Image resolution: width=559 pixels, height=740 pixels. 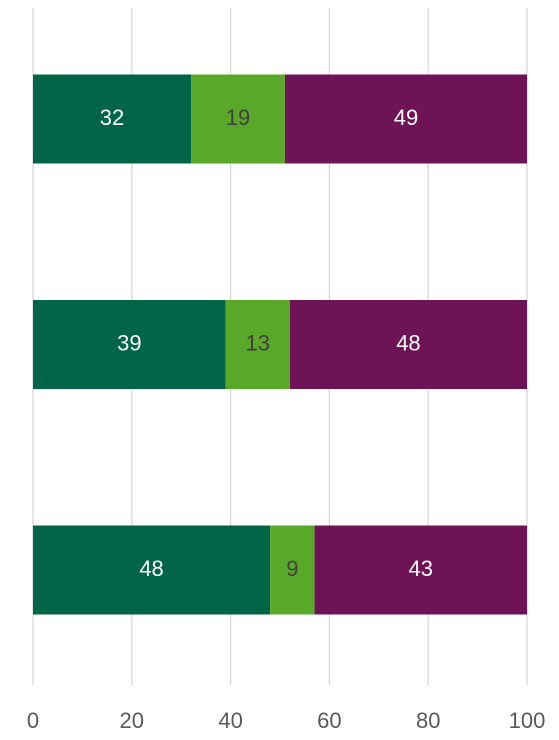 What do you see at coordinates (33, 720) in the screenshot?
I see `x-tick-label: 0` at bounding box center [33, 720].